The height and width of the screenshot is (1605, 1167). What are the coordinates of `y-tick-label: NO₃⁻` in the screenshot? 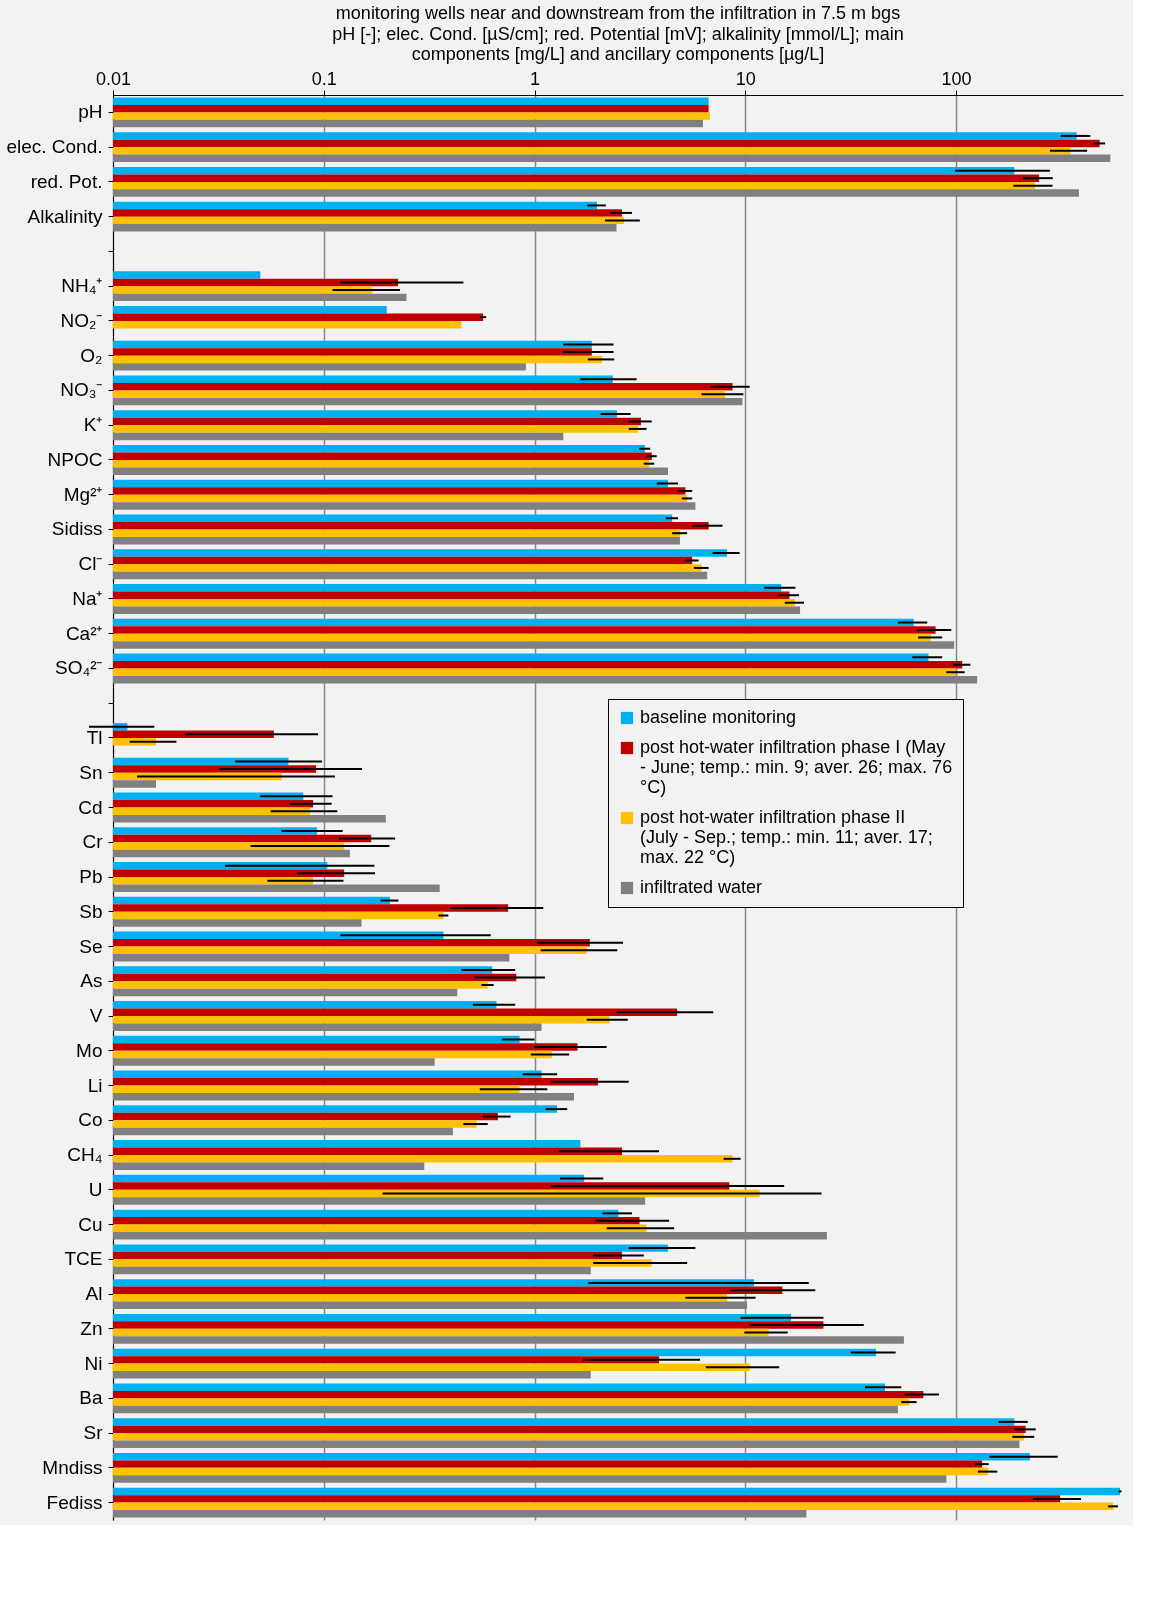 It's located at (81, 390).